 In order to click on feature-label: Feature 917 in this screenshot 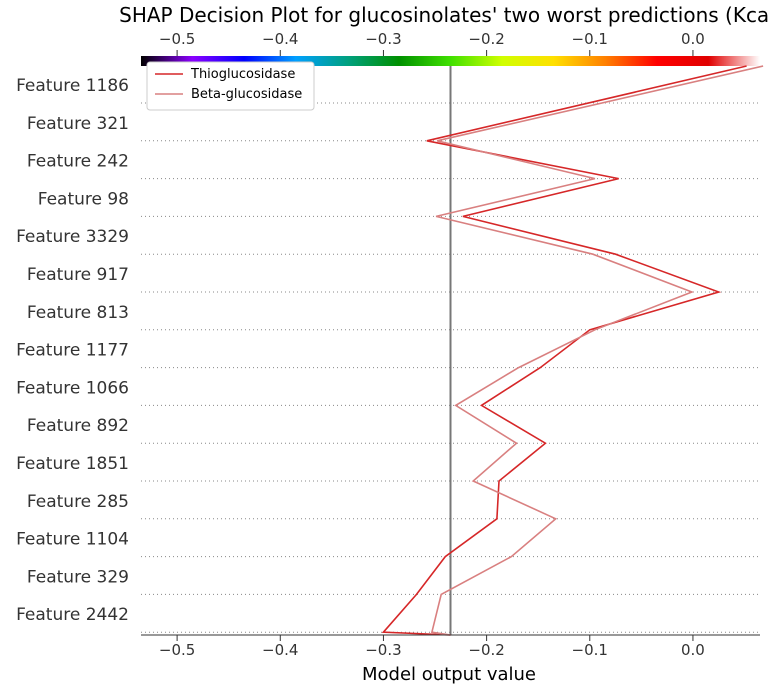, I will do `click(78, 275)`.